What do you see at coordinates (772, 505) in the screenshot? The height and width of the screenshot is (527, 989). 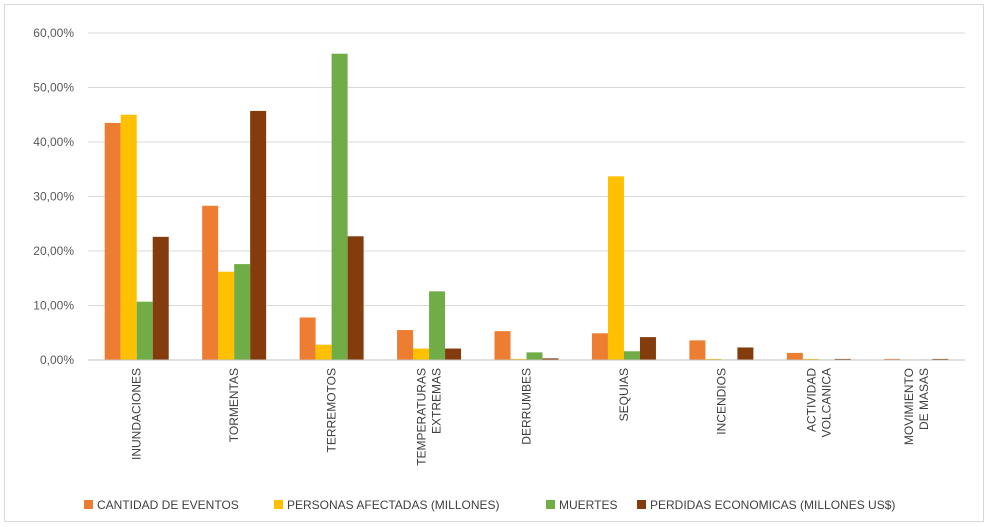 I see `legend-label: PERDIDAS ECONOMICAS (MILLONES US$)` at bounding box center [772, 505].